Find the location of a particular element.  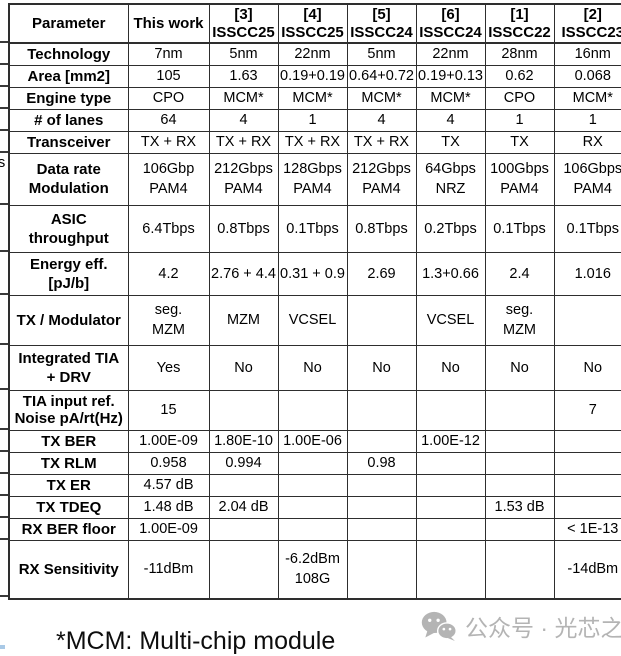

table-cell: 64 is located at coordinates (168, 120).